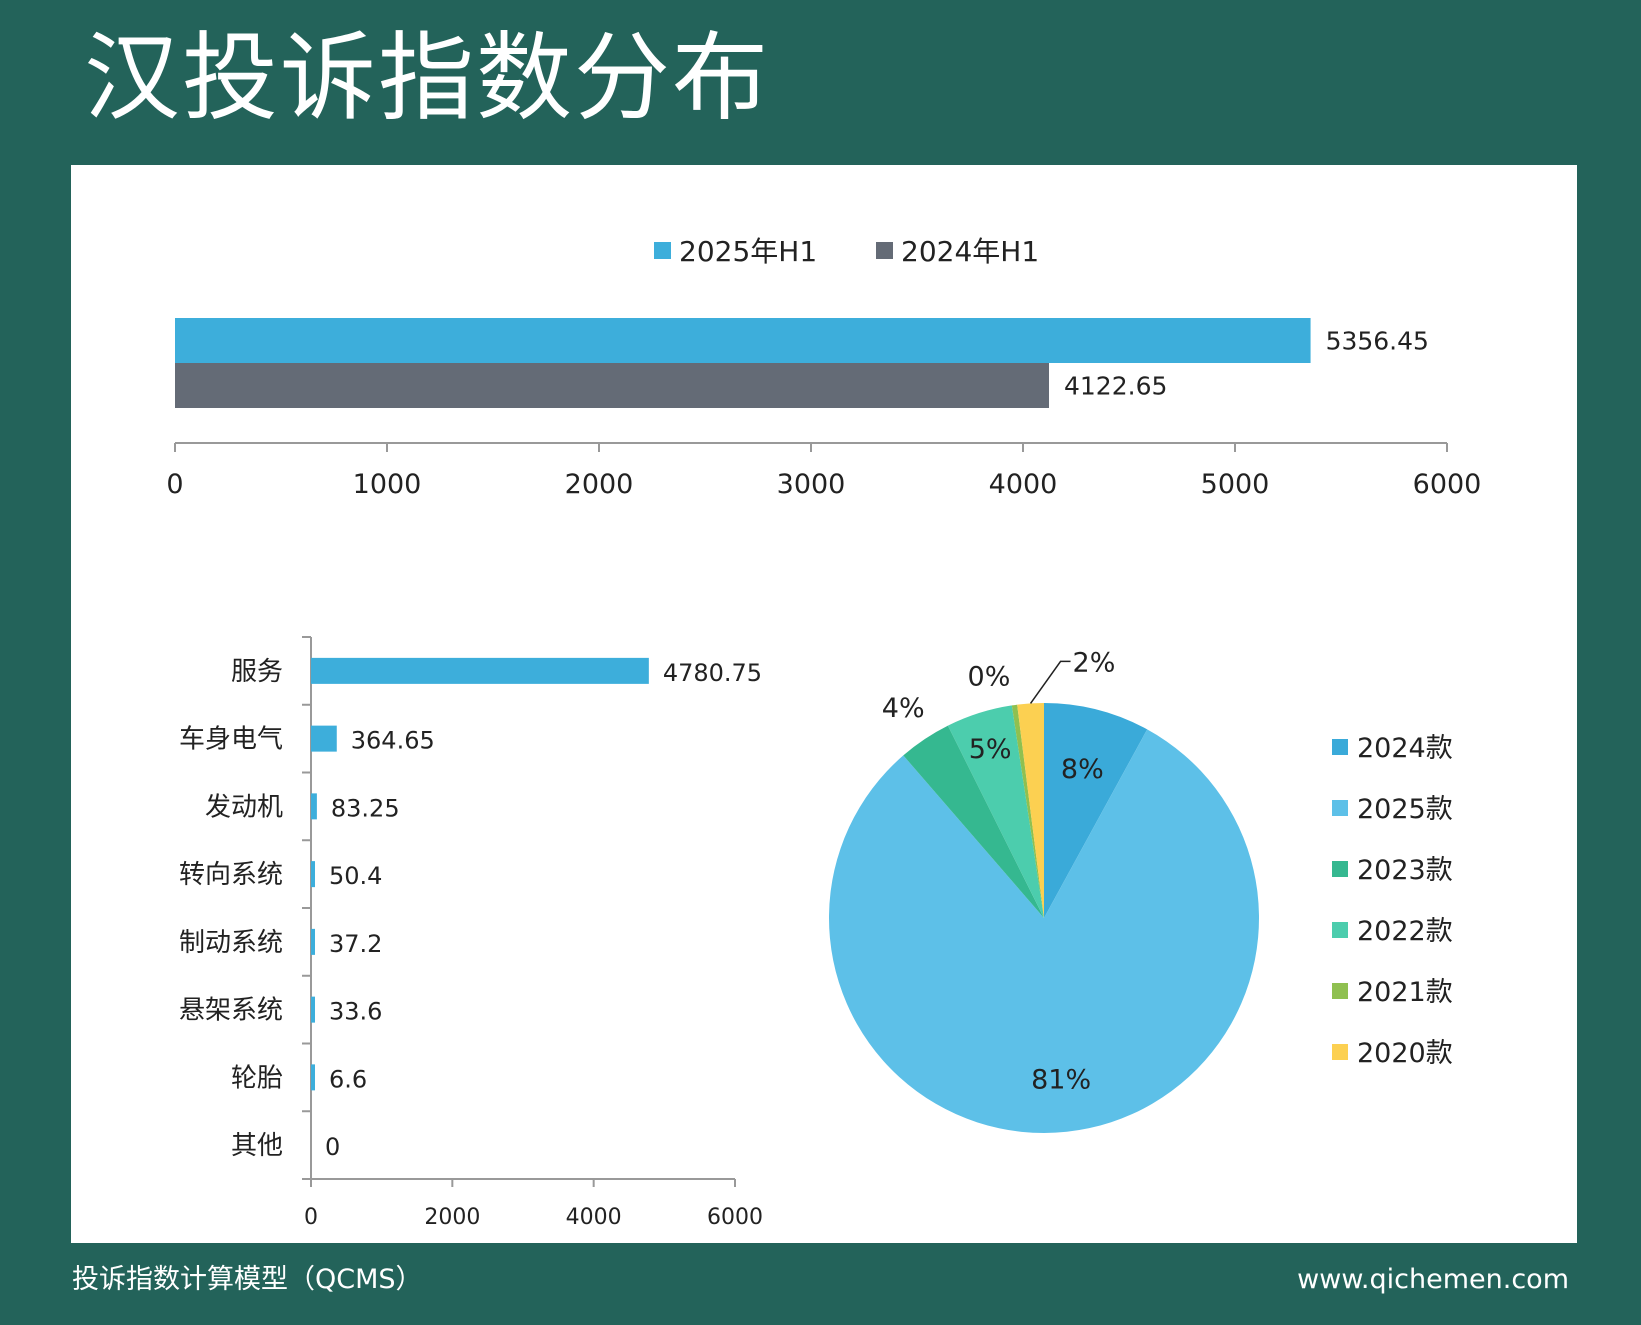 The height and width of the screenshot is (1325, 1641). I want to click on pie-slice-label: 4%, so click(903, 708).